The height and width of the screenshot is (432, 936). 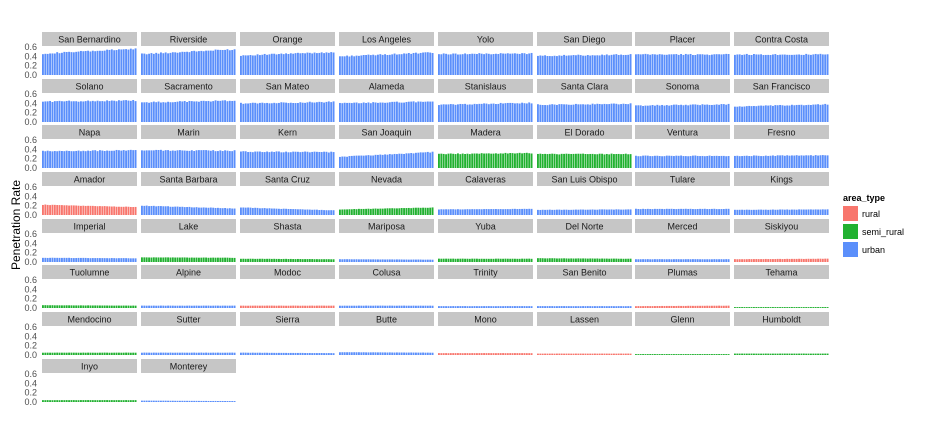 I want to click on facet-riverside: Riverside, so click(x=188, y=53).